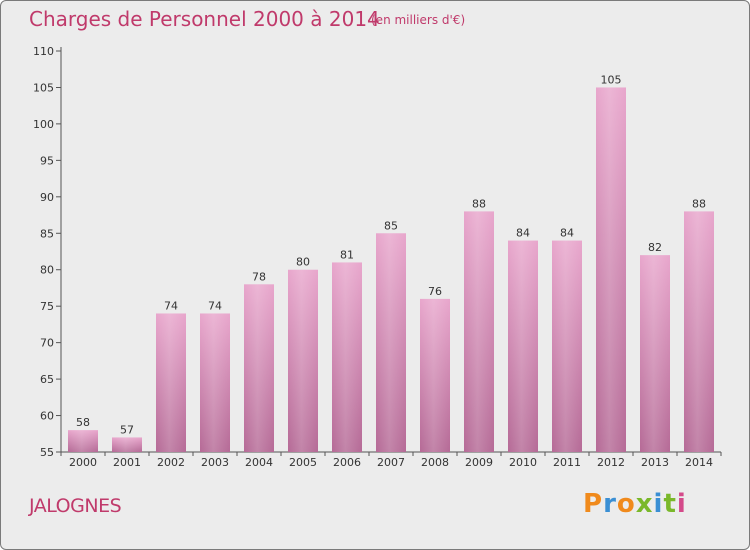  Describe the element at coordinates (43, 124) in the screenshot. I see `y-tick-label: 100` at that location.